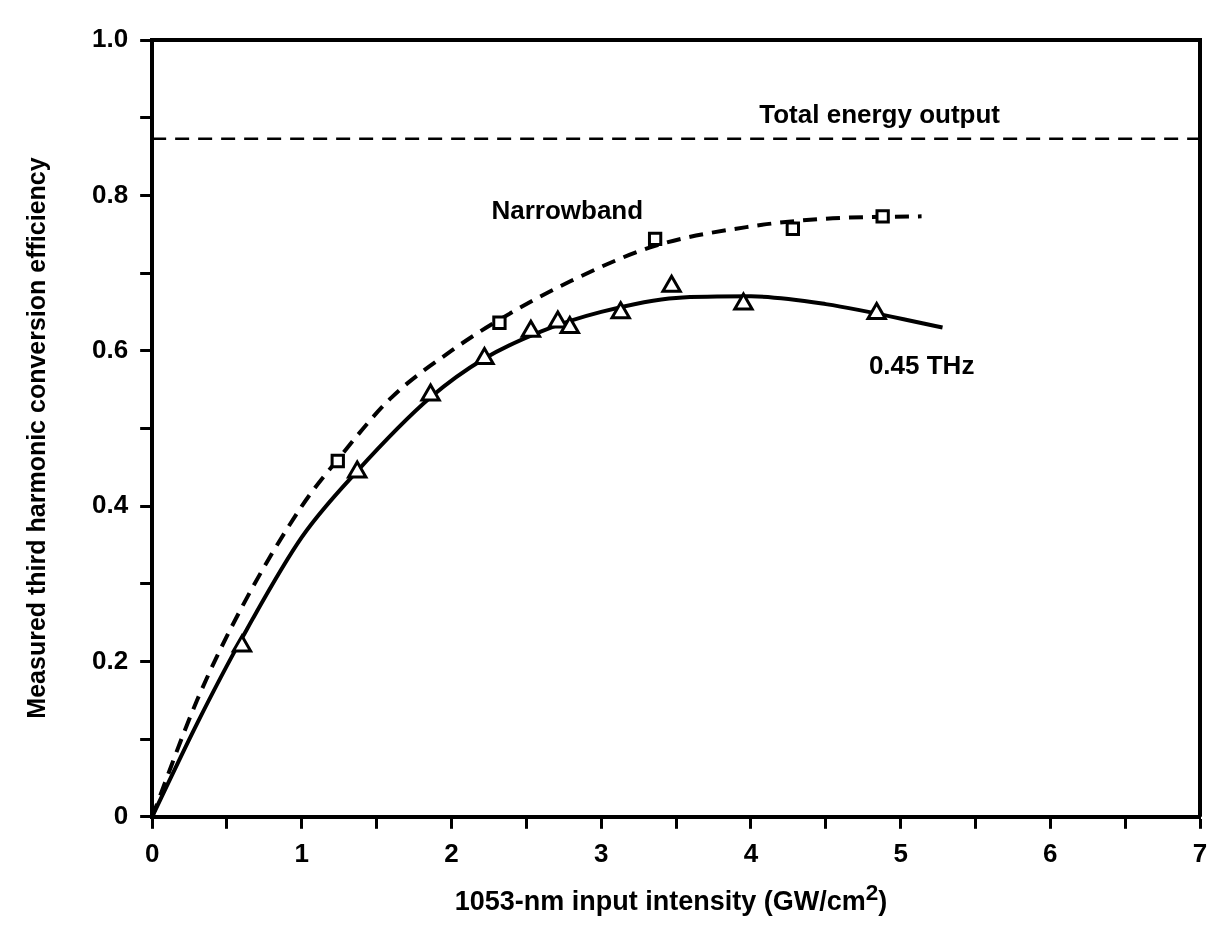 The width and height of the screenshot is (1224, 940). Describe the element at coordinates (110, 348) in the screenshot. I see `y-tick-label: 0.6` at that location.